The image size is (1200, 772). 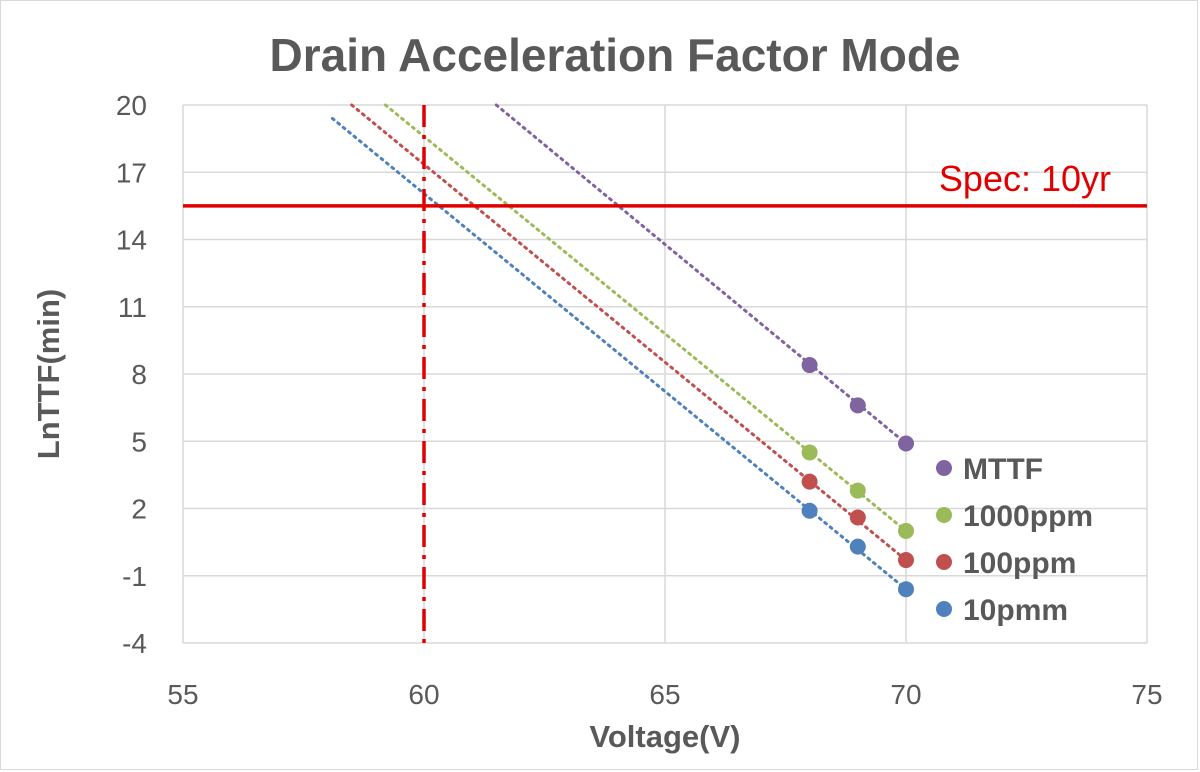 What do you see at coordinates (1014, 540) in the screenshot?
I see `legend: MTTF 1000ppm 100ppm 10pmm` at bounding box center [1014, 540].